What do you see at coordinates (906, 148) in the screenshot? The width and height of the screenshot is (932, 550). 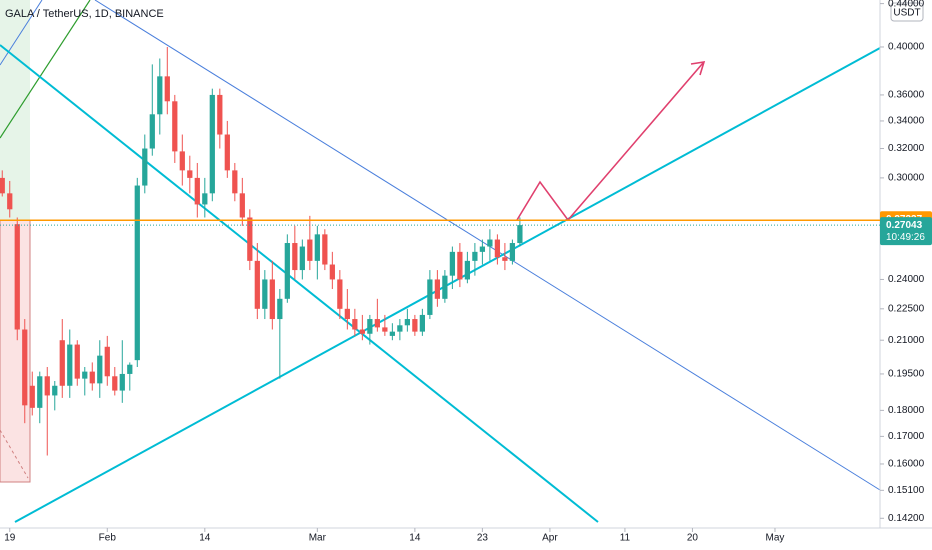 I see `y-tick-label: 0.32000` at bounding box center [906, 148].